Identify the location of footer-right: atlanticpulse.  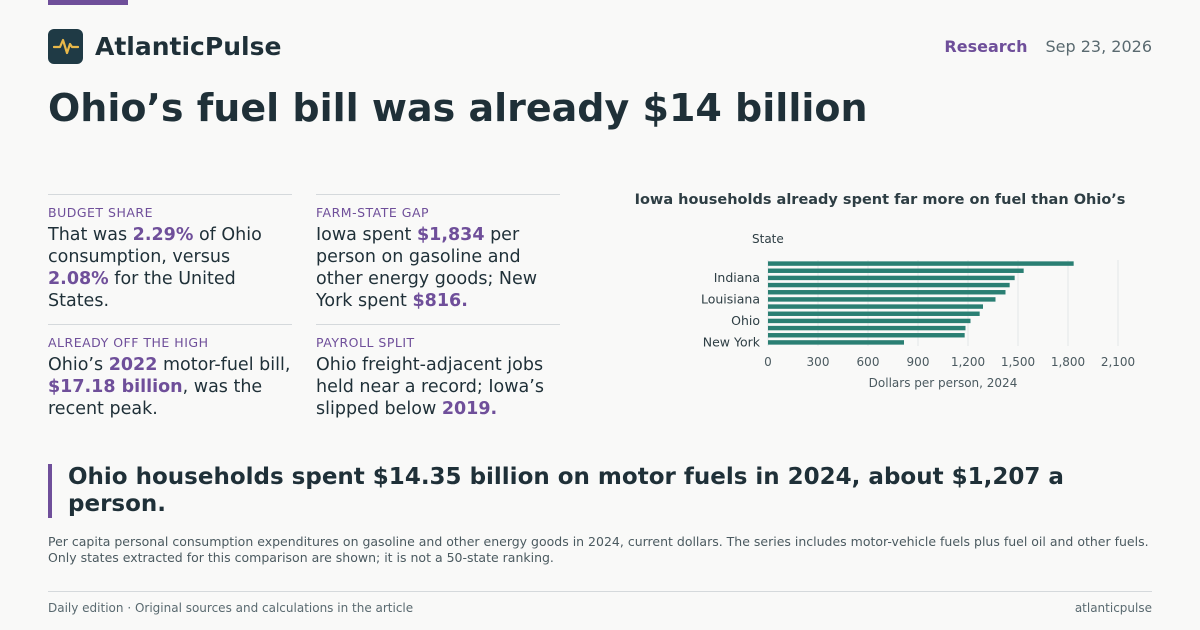
(1113, 608).